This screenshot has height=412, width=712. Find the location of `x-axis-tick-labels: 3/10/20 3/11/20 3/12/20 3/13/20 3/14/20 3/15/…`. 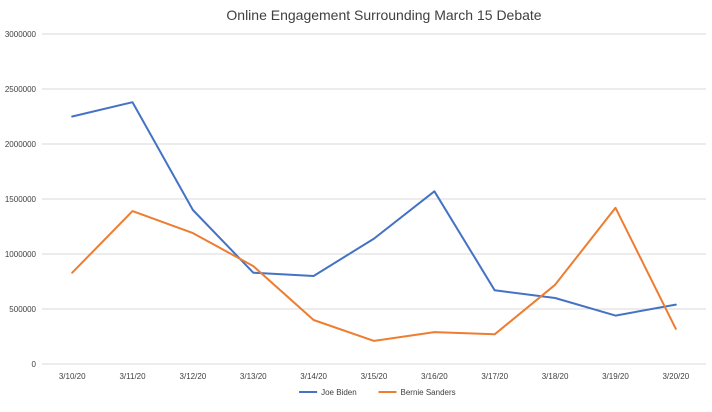

x-axis-tick-labels: 3/10/20 3/11/20 3/12/20 3/13/20 3/14/20 3/15/… is located at coordinates (374, 376).